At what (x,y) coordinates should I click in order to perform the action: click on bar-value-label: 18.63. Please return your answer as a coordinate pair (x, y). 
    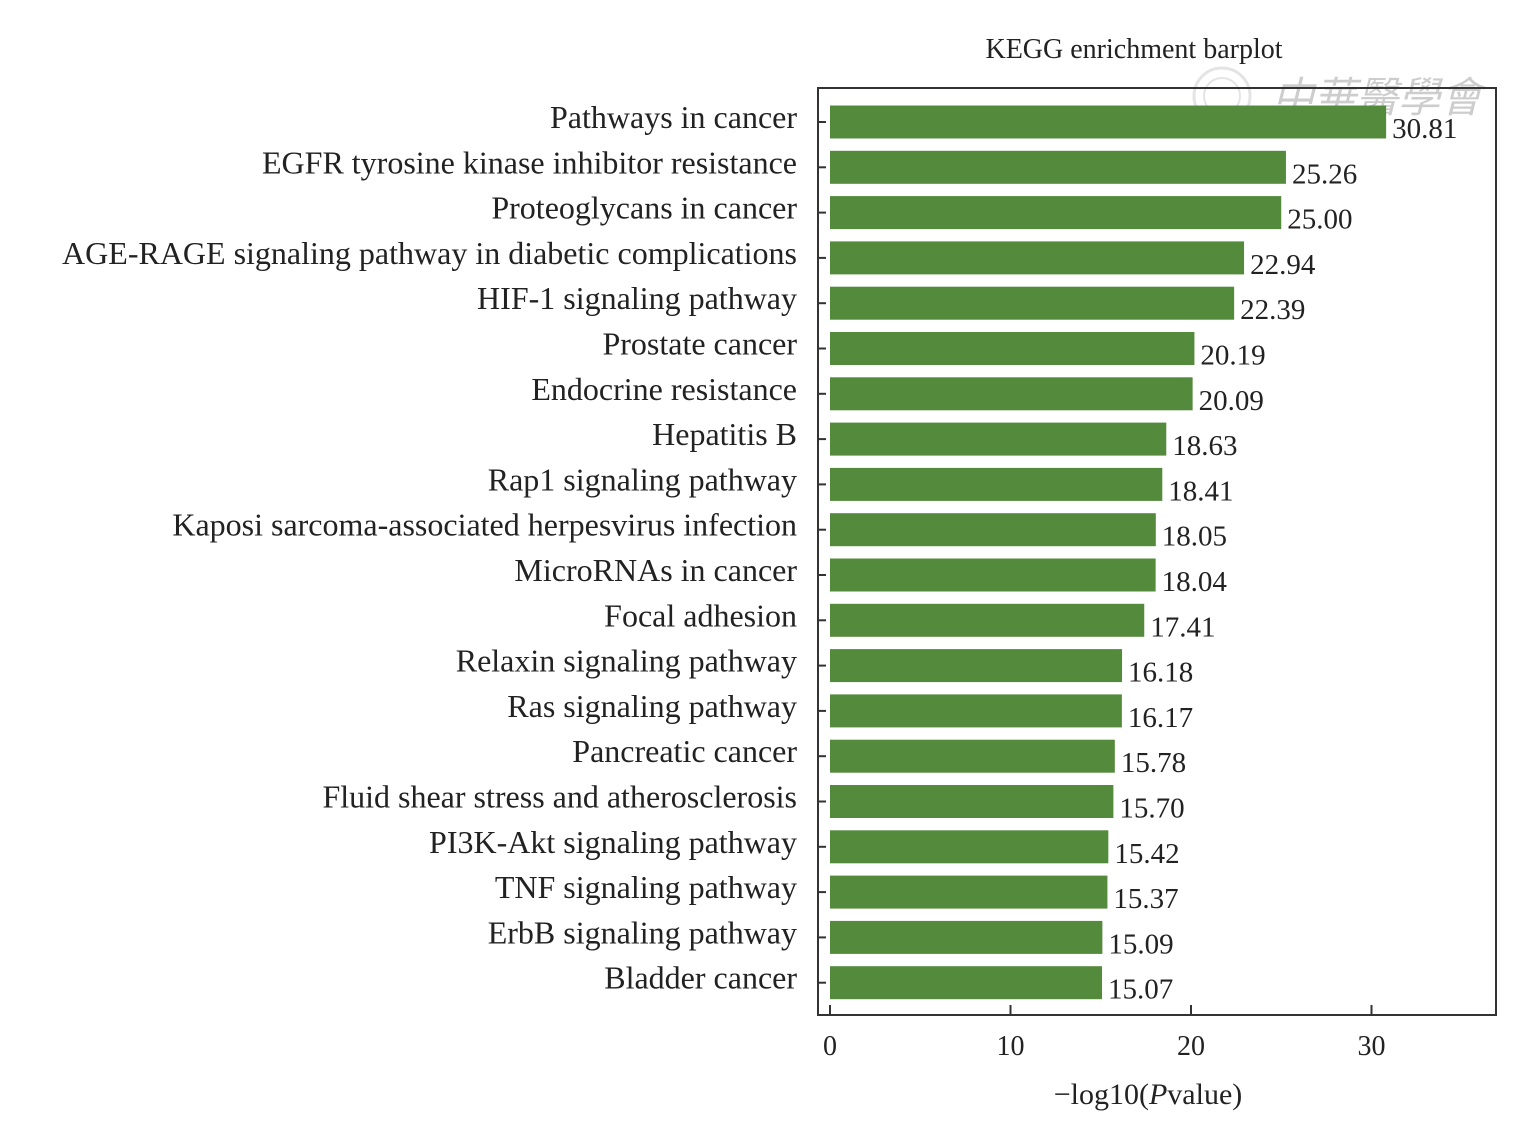
    Looking at the image, I should click on (1204, 446).